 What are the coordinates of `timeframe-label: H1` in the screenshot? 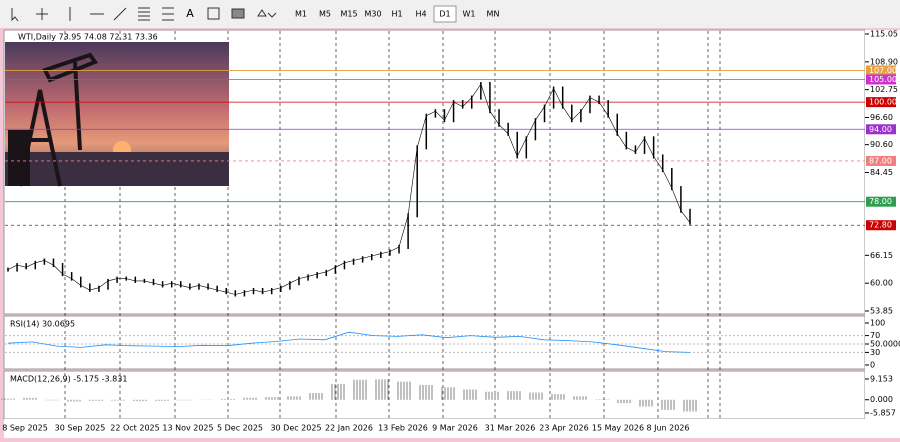 It's located at (396, 14).